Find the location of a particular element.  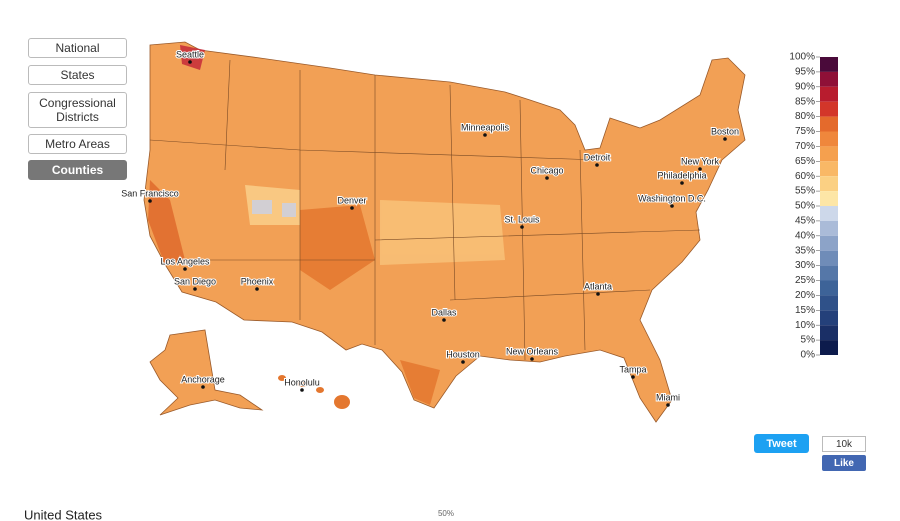

city-label: Miami is located at coordinates (668, 397).